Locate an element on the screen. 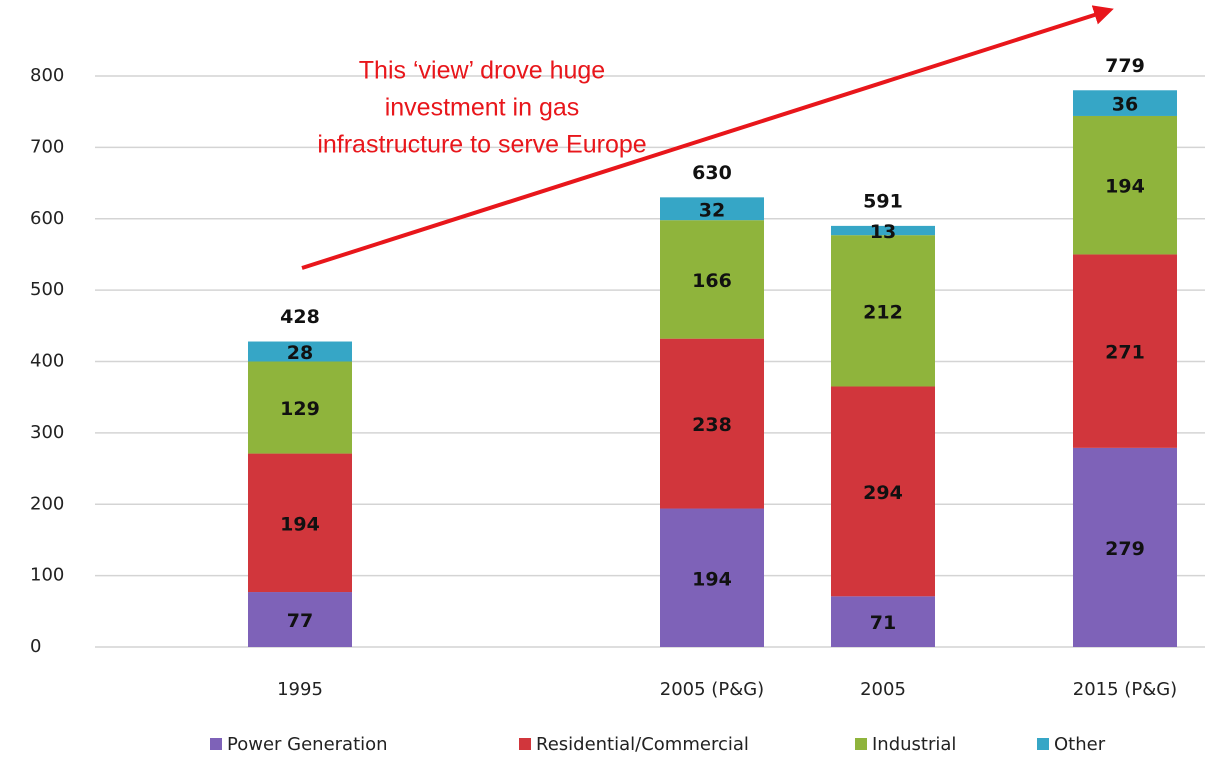  value-label: 294 is located at coordinates (883, 493).